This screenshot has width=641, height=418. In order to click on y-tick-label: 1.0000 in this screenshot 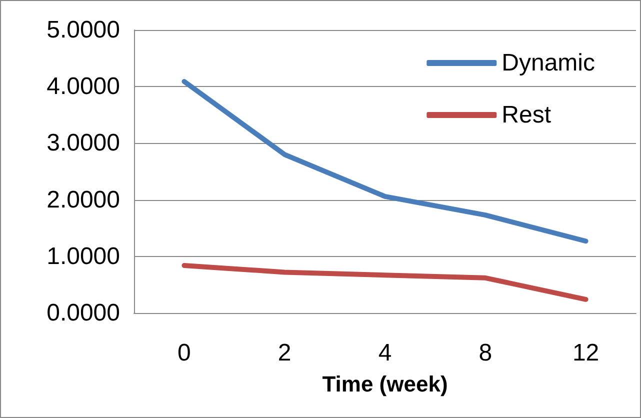, I will do `click(83, 256)`.